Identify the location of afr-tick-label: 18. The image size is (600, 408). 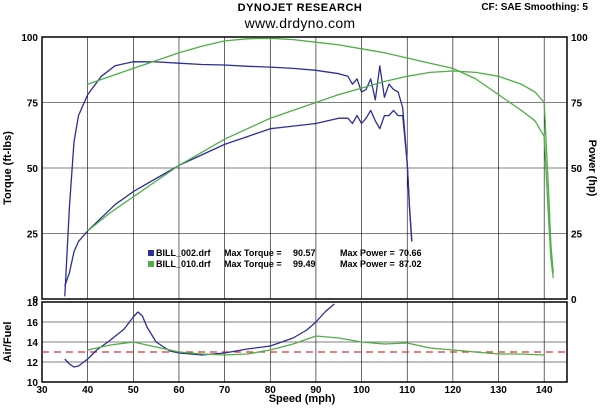
(33, 303).